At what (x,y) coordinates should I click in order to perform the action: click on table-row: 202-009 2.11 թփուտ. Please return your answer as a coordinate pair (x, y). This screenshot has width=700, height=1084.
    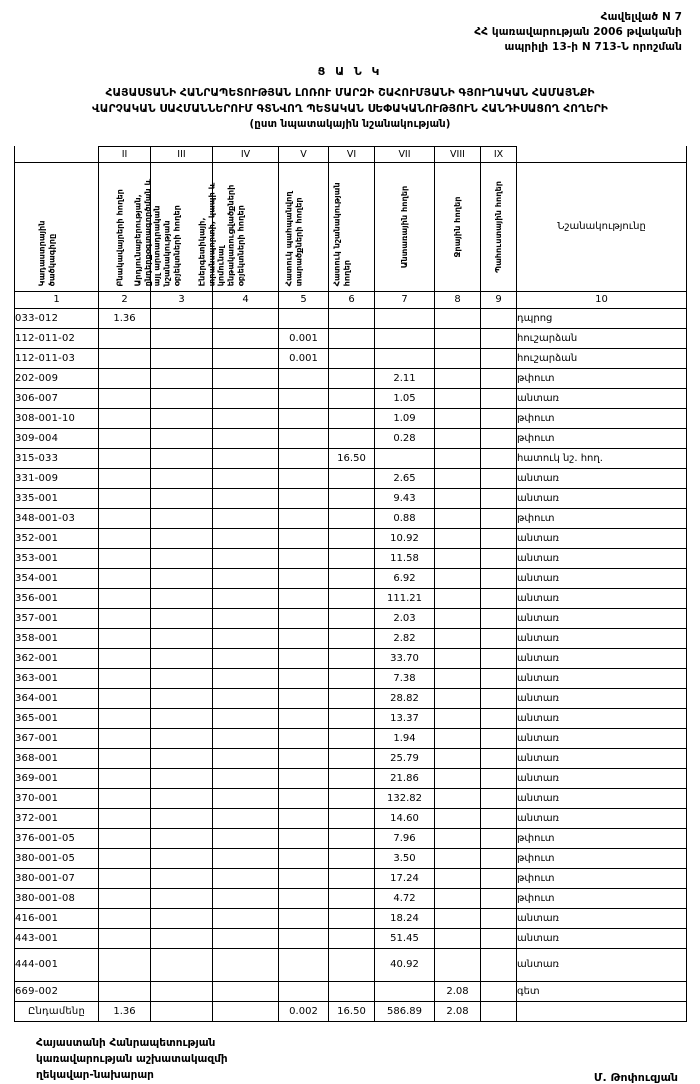
    Looking at the image, I should click on (350, 378).